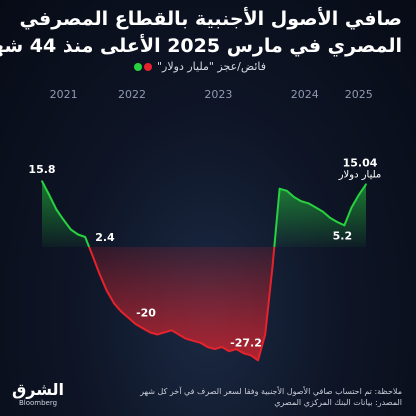 This screenshot has width=416, height=416. I want to click on year-tick-label: 2023, so click(218, 94).